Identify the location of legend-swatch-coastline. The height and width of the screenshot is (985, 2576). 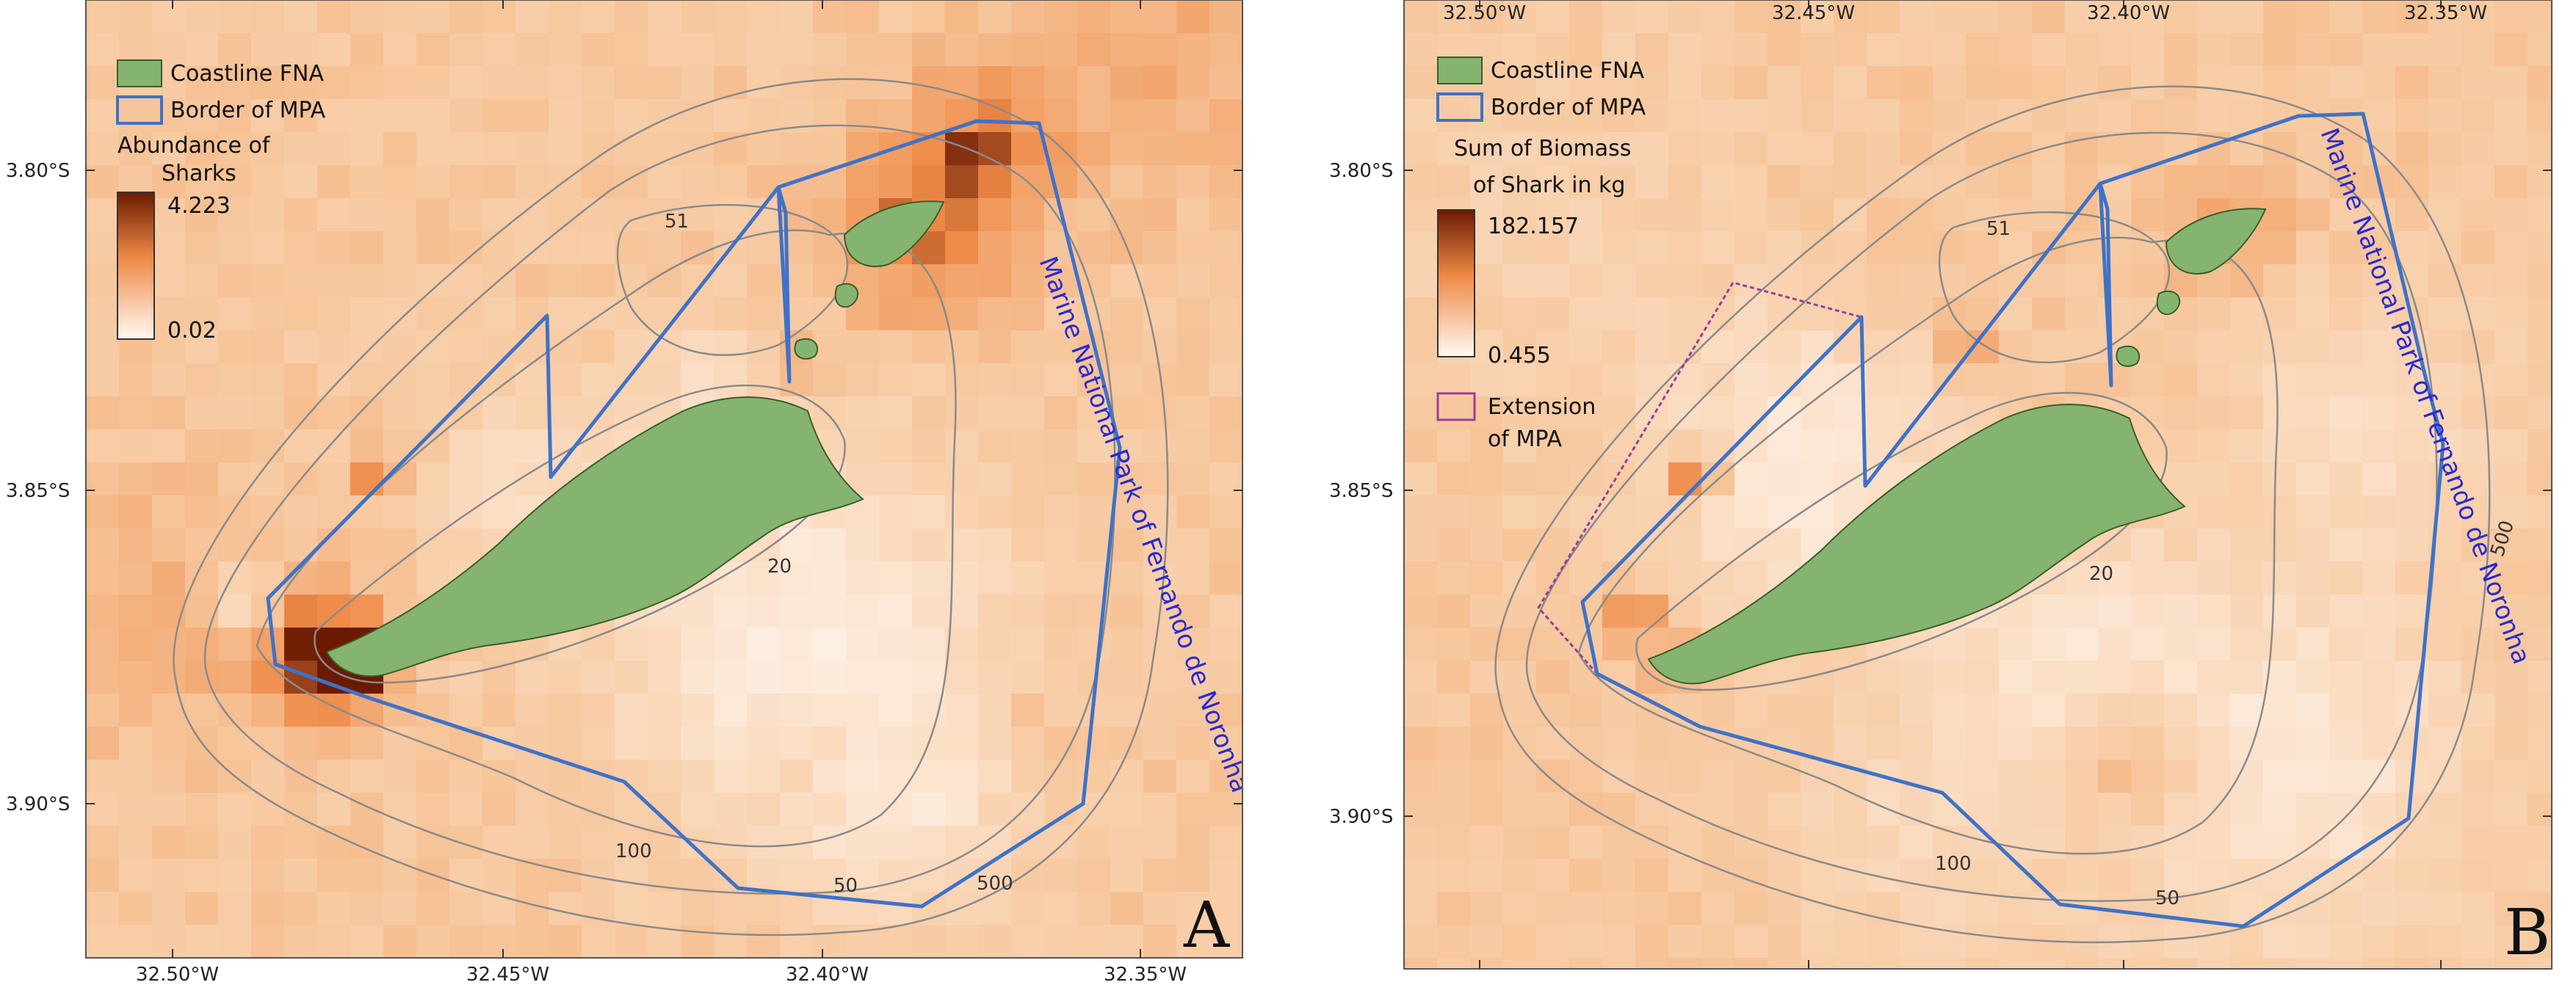
(1460, 70).